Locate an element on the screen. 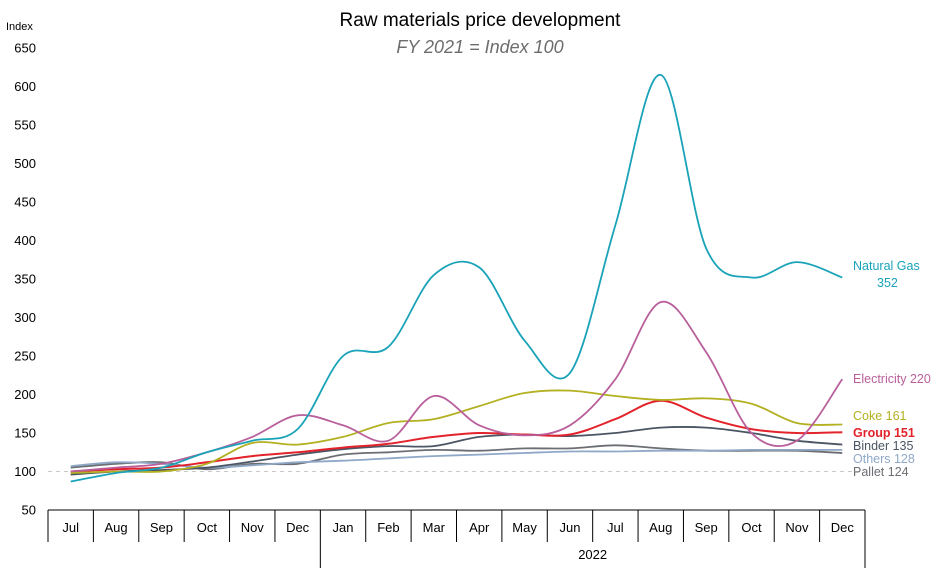  y-tick-label: 50 is located at coordinates (29, 510).